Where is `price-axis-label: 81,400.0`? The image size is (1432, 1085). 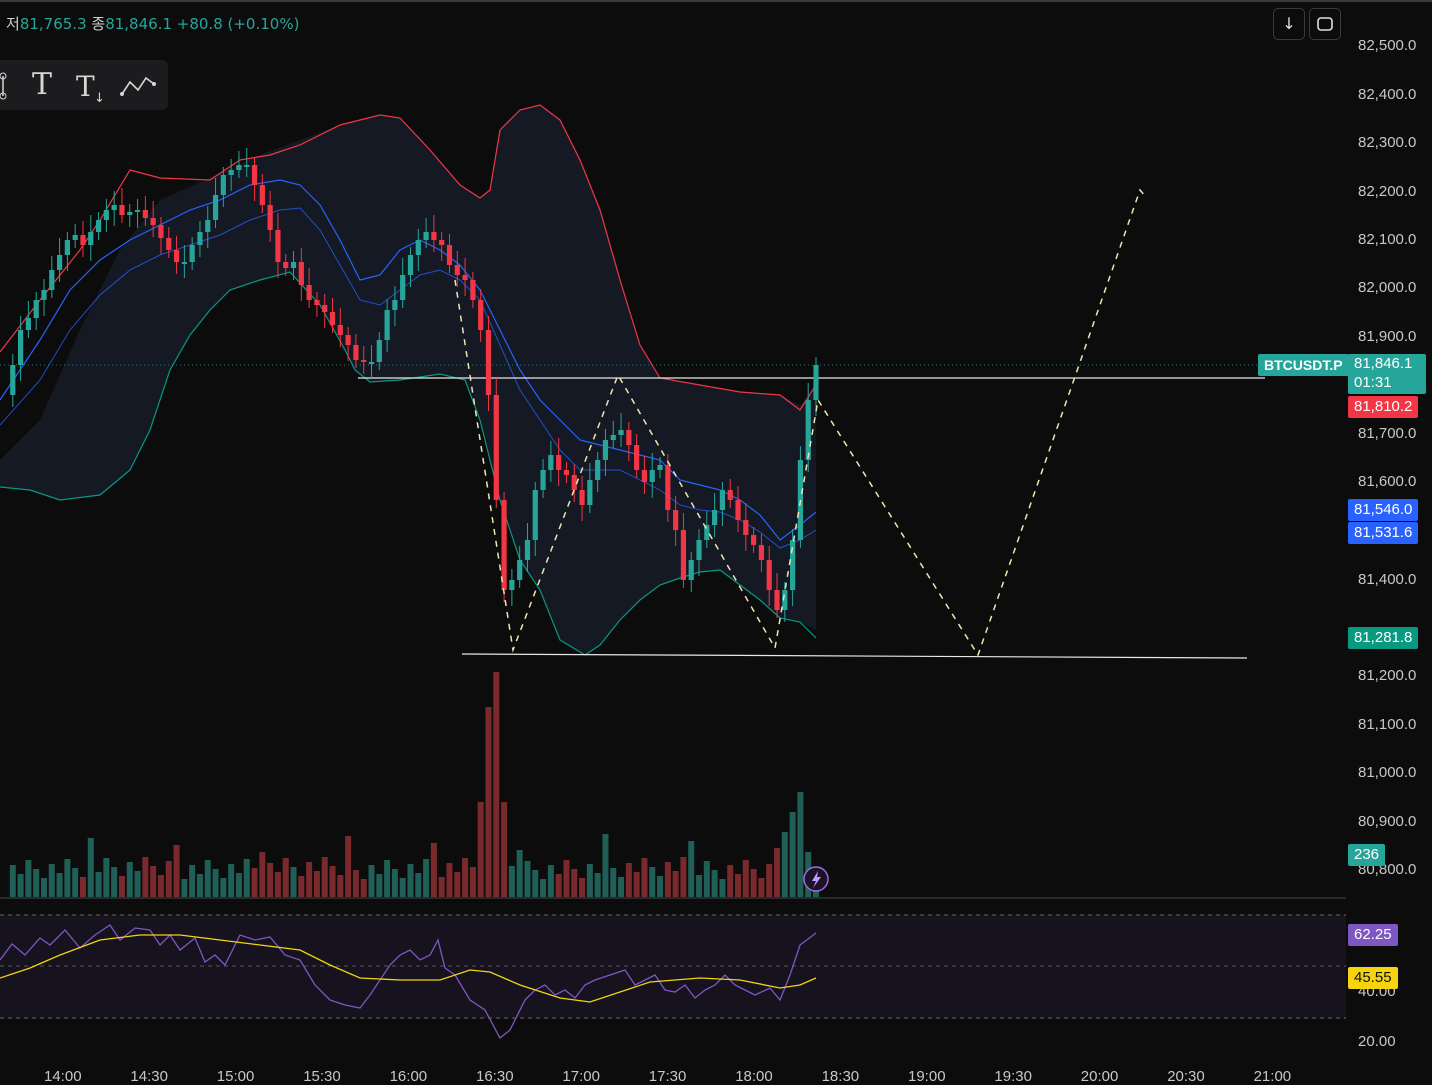 price-axis-label: 81,400.0 is located at coordinates (1387, 579).